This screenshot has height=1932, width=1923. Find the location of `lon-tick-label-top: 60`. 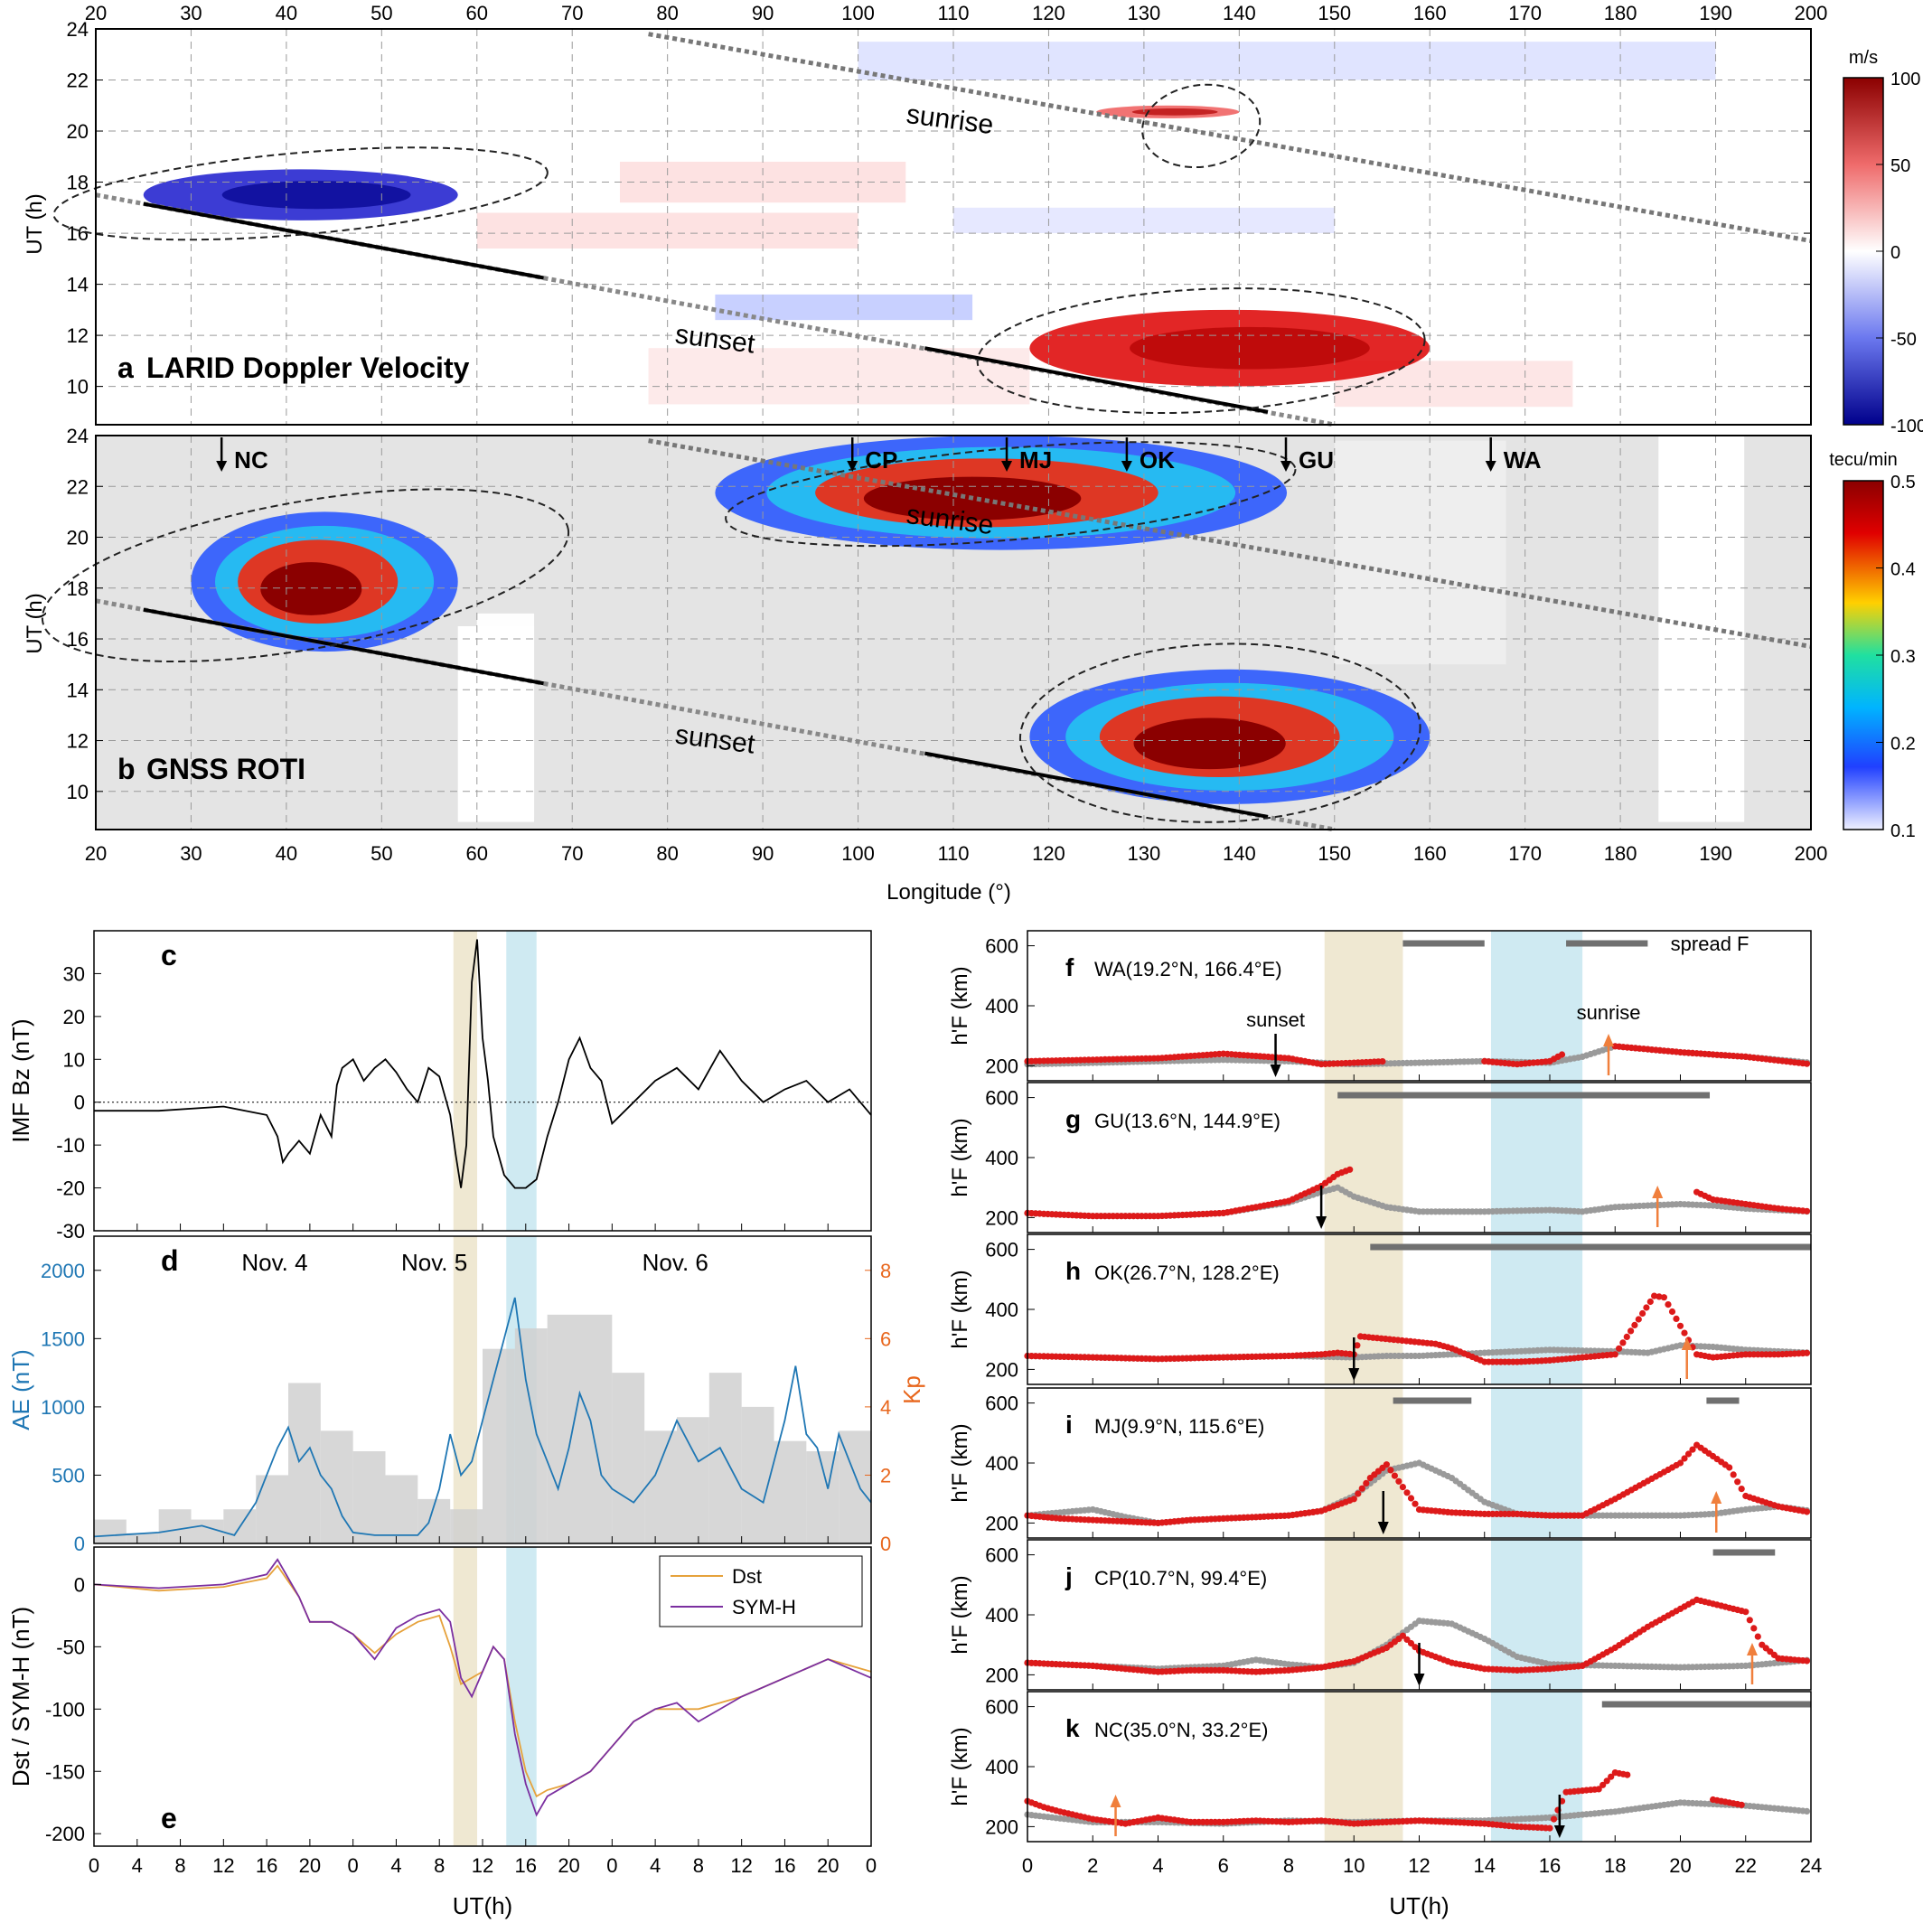

lon-tick-label-top: 60 is located at coordinates (477, 13).